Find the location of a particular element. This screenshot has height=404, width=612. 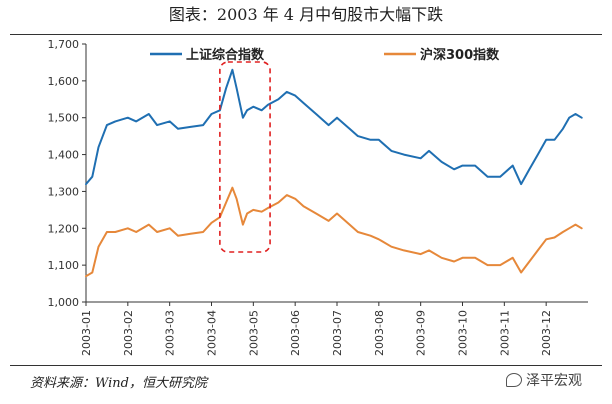

legend-label-1: 上证综合指数 is located at coordinates (225, 55).